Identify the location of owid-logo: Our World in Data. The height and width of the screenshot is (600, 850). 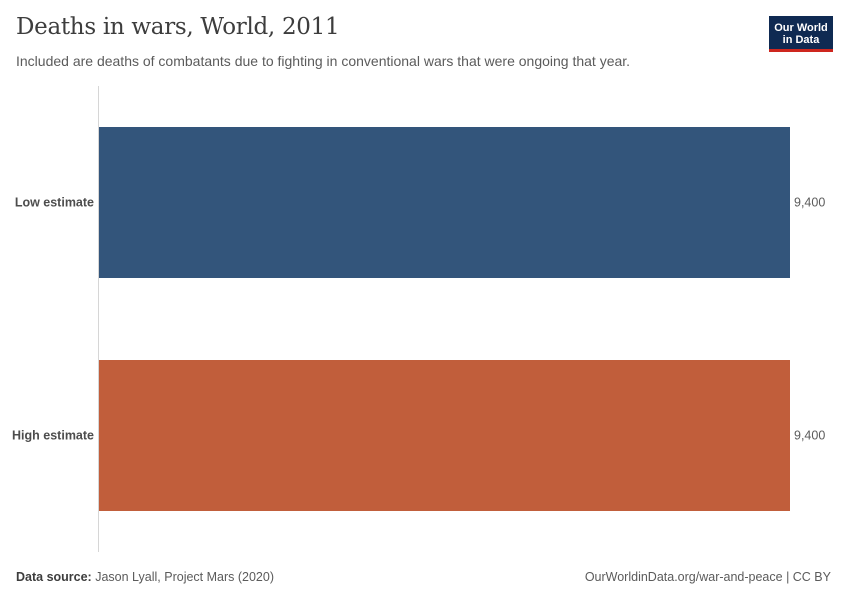
(801, 34).